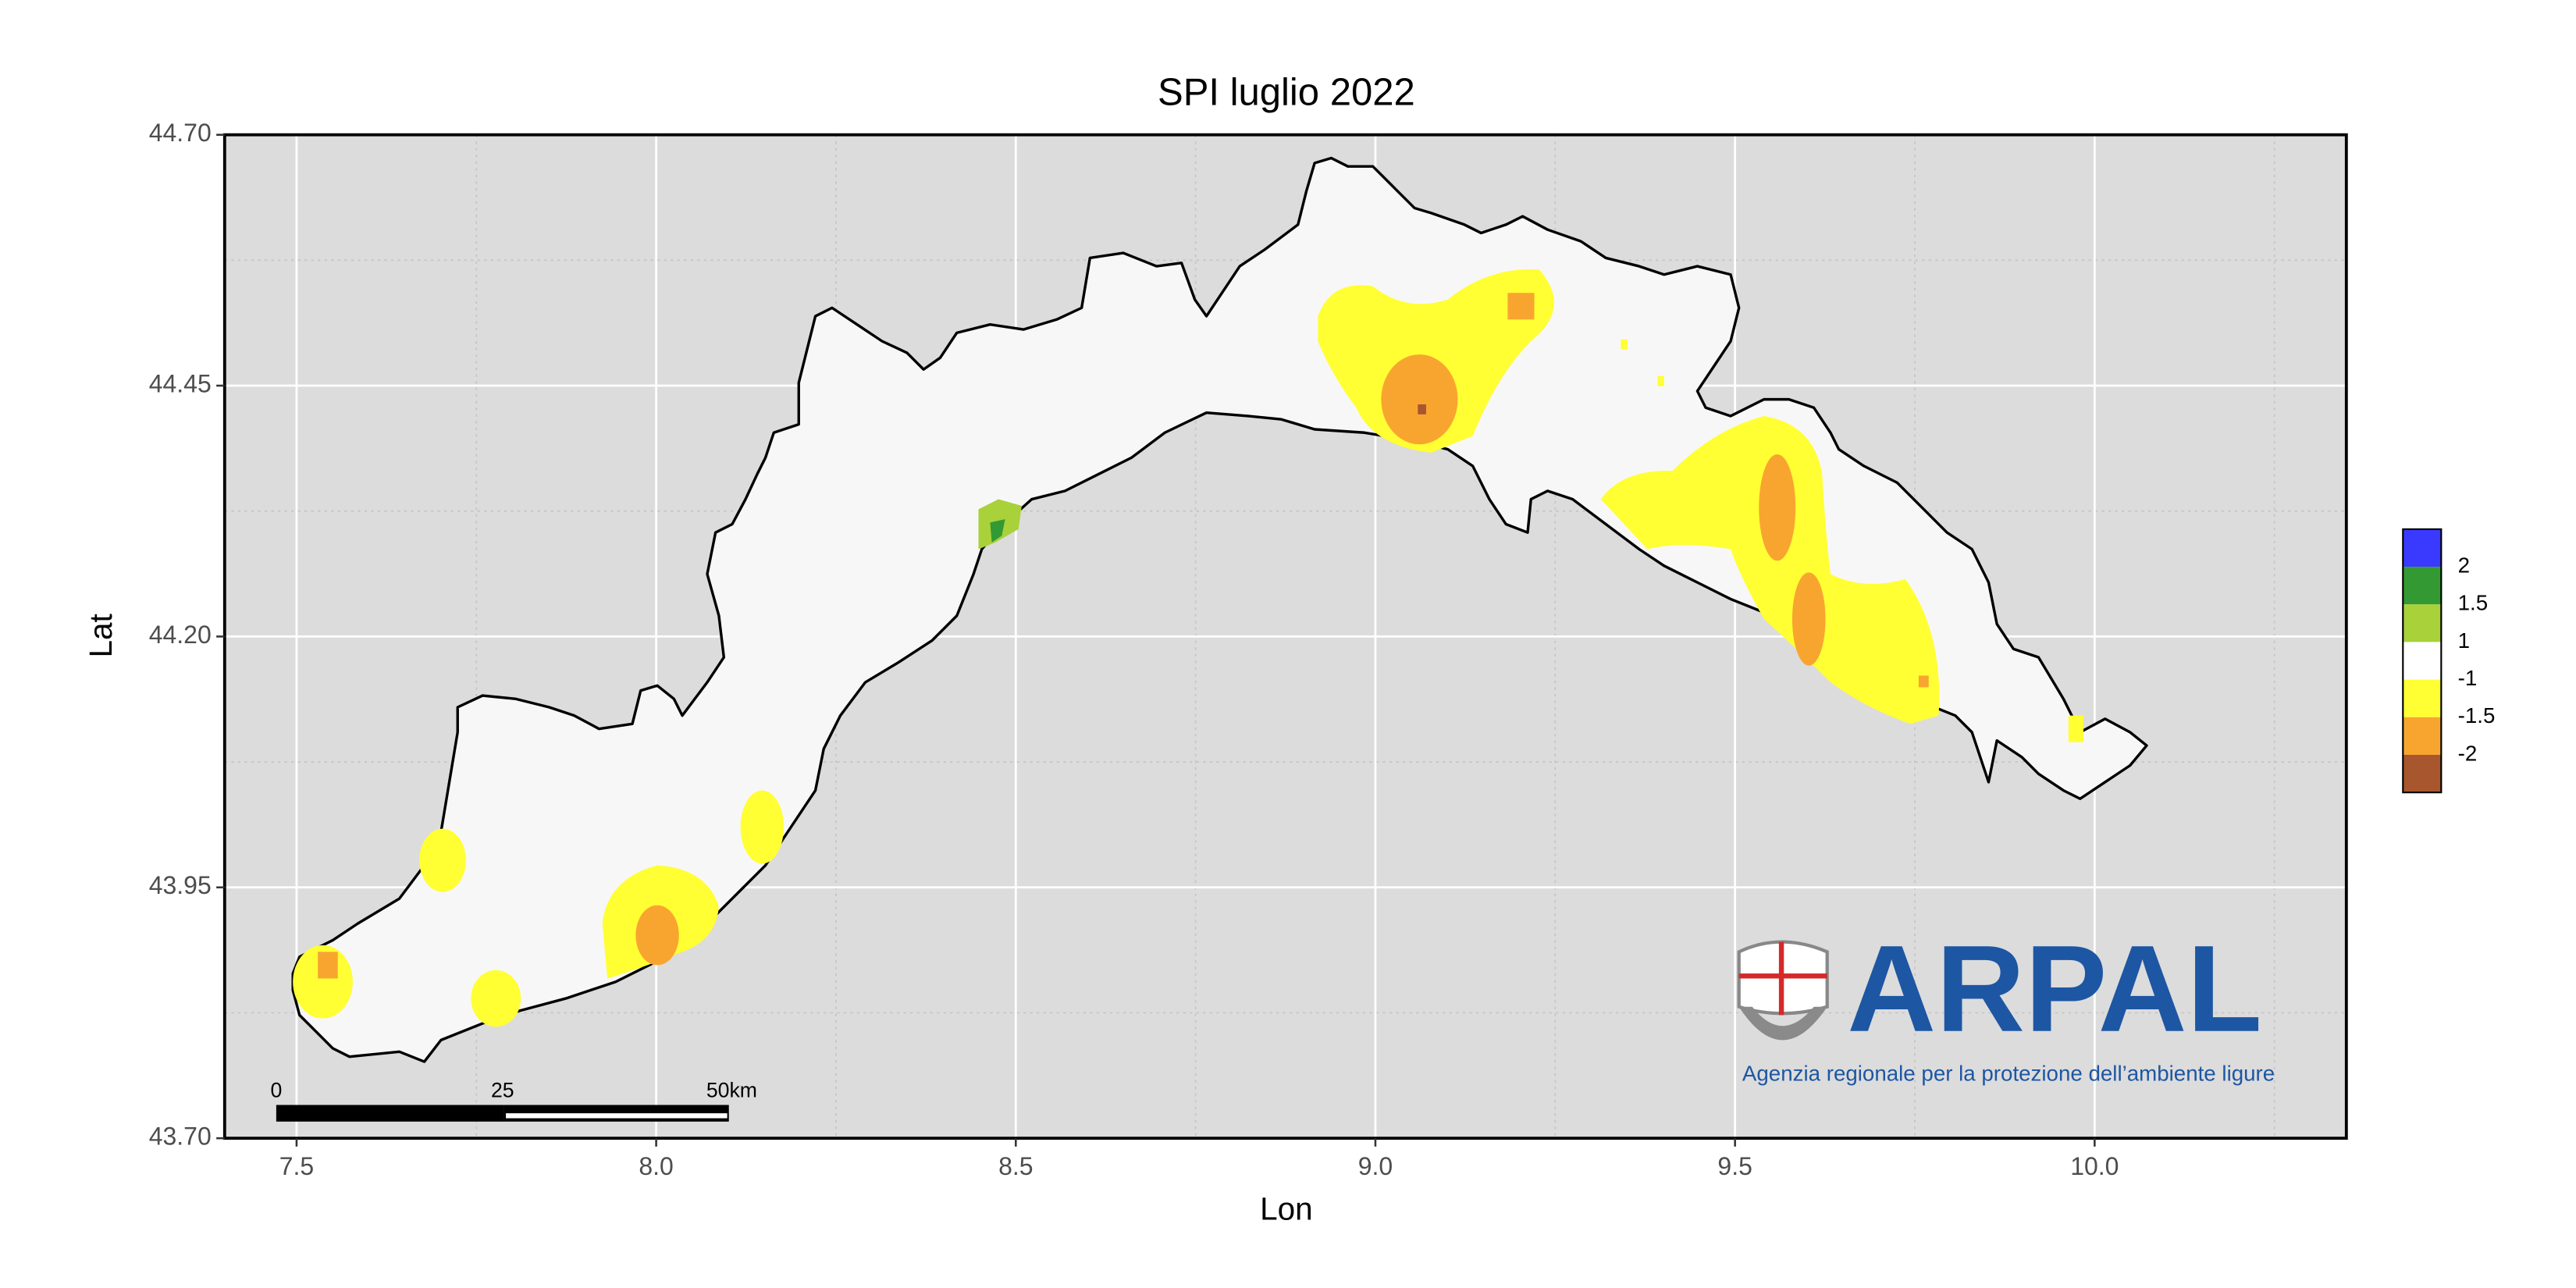  Describe the element at coordinates (502, 1089) in the screenshot. I see `scale-bar-label: 25` at that location.